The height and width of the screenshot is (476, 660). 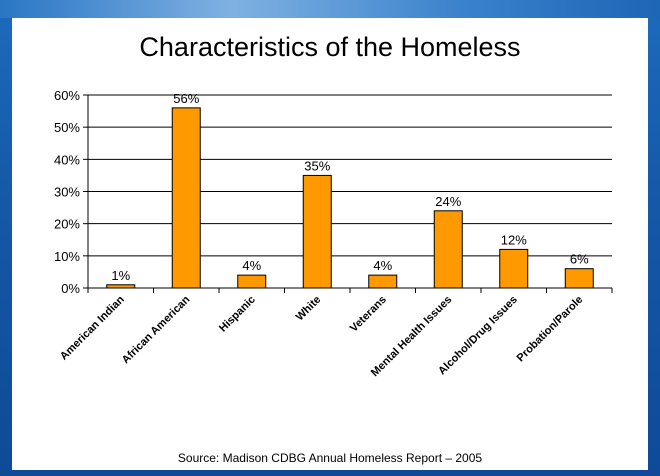 I want to click on category-label: Probation/Parole, so click(x=550, y=329).